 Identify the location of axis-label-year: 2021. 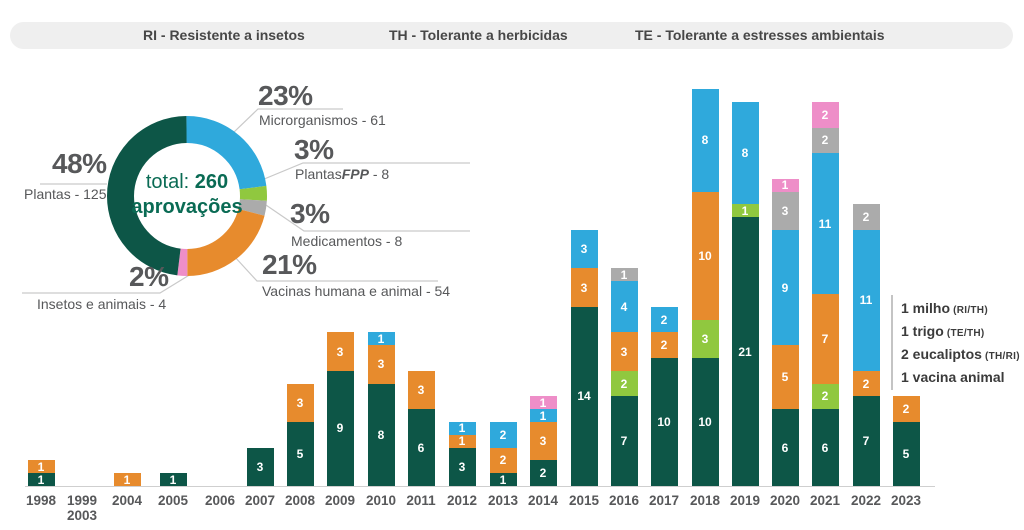
(825, 500).